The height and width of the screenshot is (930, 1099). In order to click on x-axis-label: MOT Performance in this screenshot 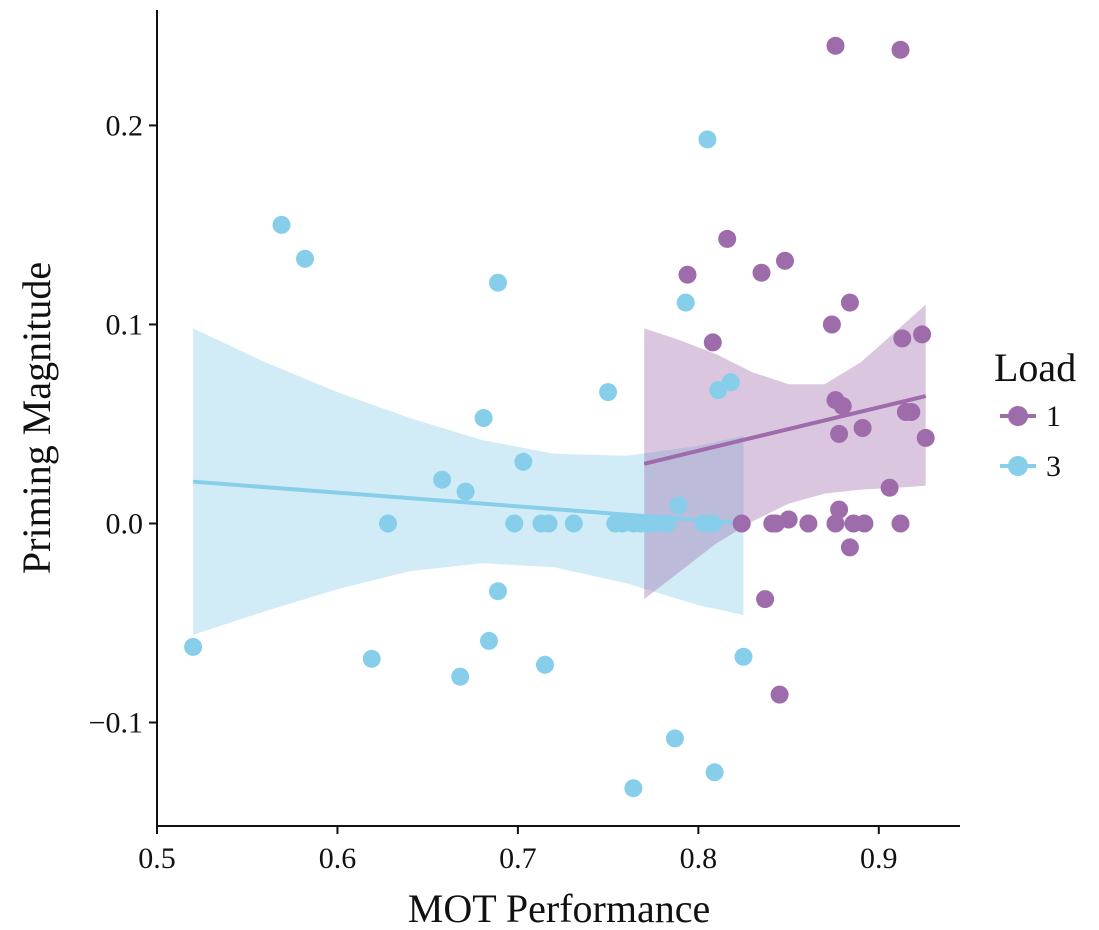, I will do `click(559, 908)`.